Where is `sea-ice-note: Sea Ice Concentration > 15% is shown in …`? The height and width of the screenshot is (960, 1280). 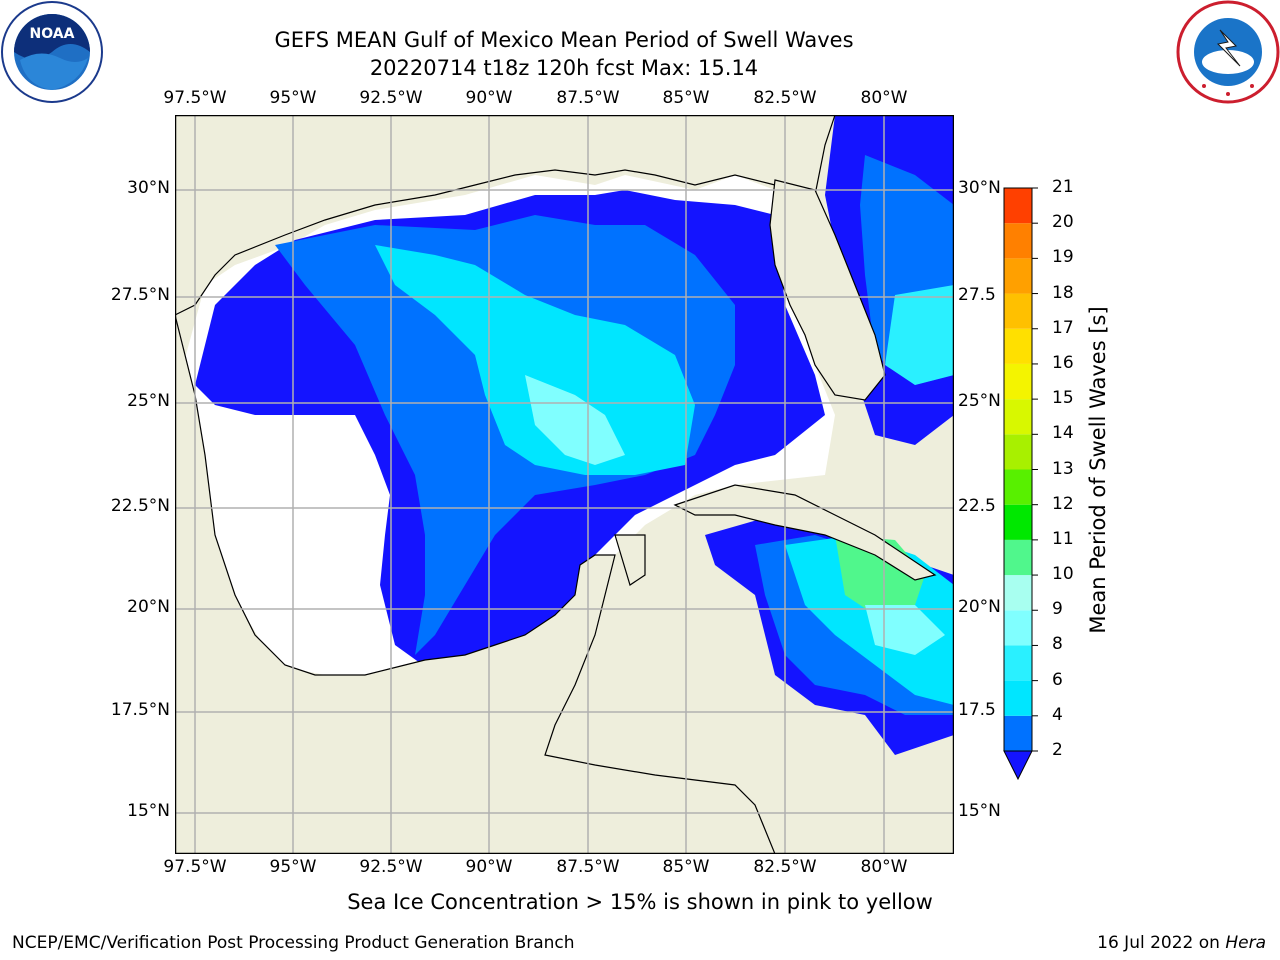 sea-ice-note: Sea Ice Concentration > 15% is shown in … is located at coordinates (640, 902).